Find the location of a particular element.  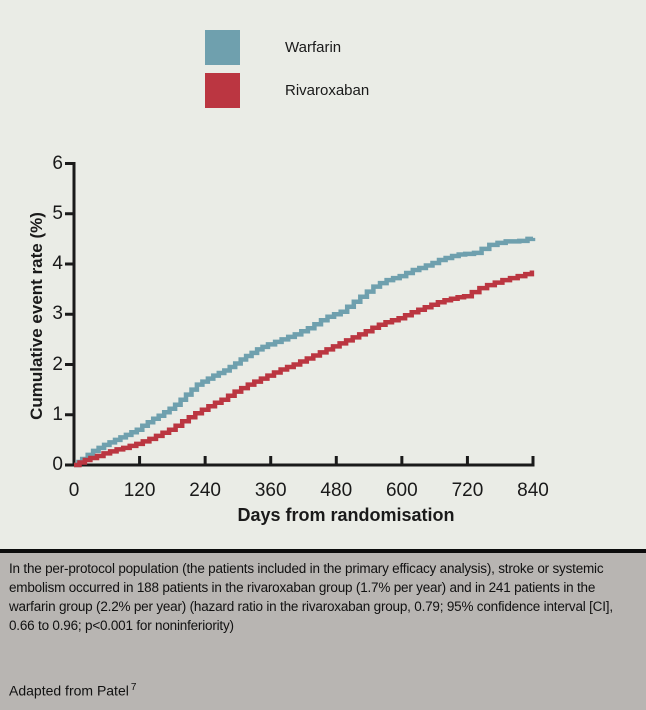

x-axis-title: Days from randomisation is located at coordinates (346, 515).